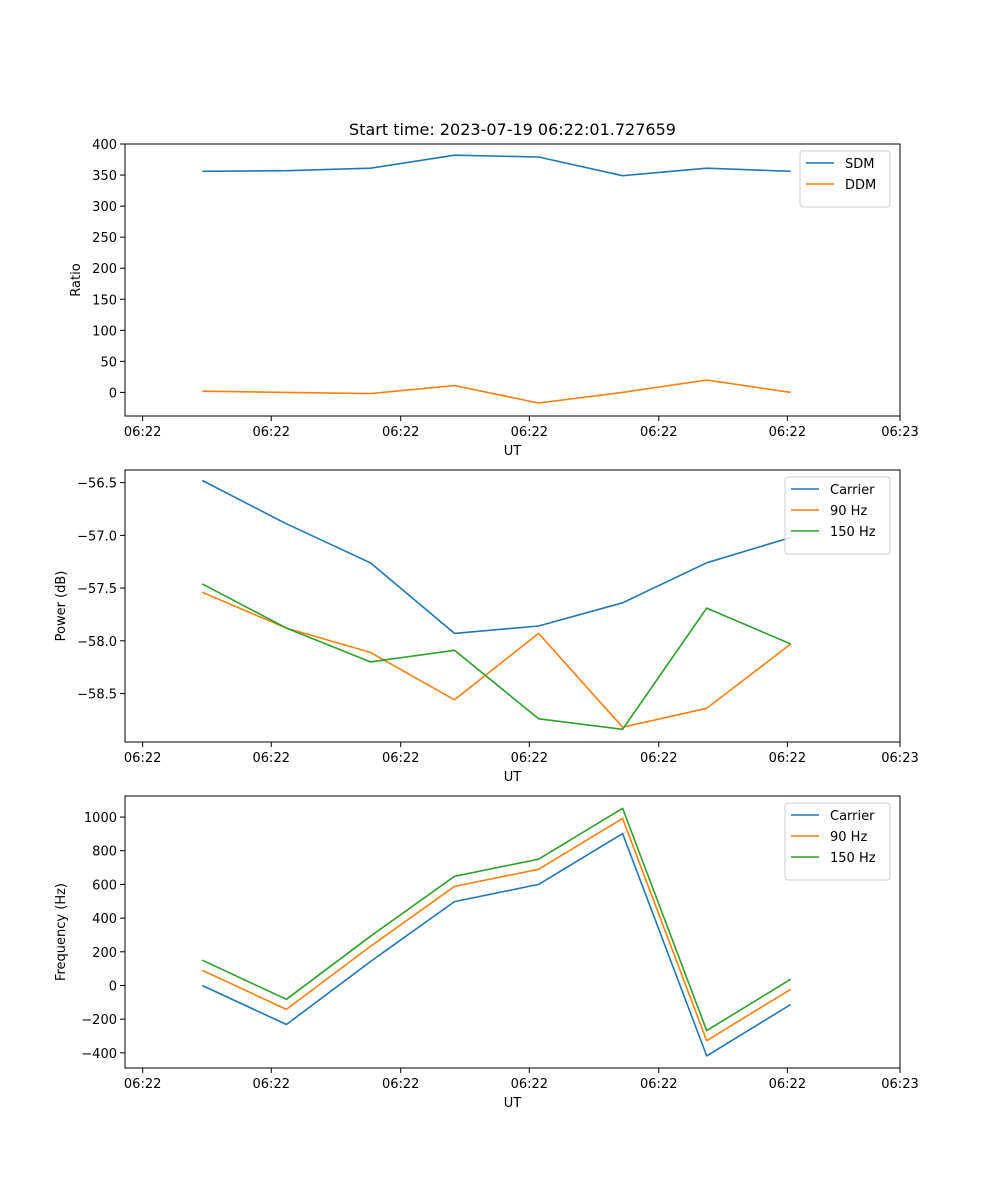  What do you see at coordinates (496, 391) in the screenshot?
I see `series-line-ddm` at bounding box center [496, 391].